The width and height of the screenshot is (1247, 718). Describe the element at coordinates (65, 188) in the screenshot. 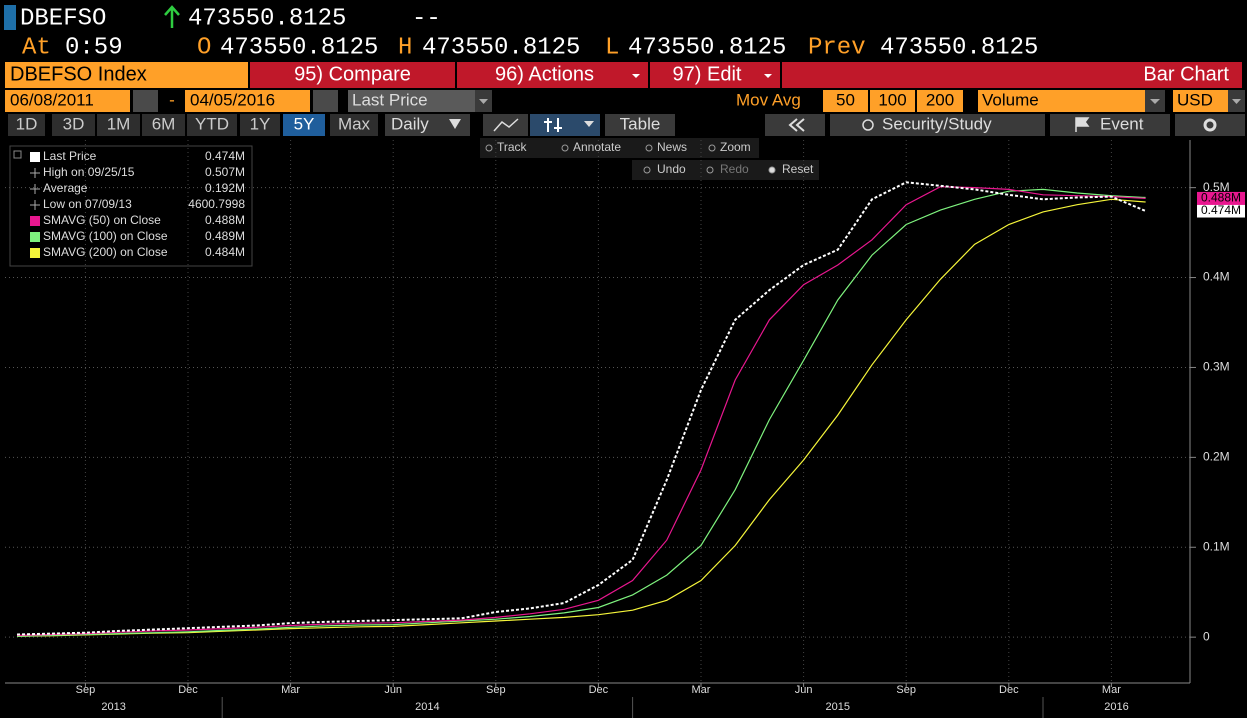

I see `legend-name: Average` at that location.